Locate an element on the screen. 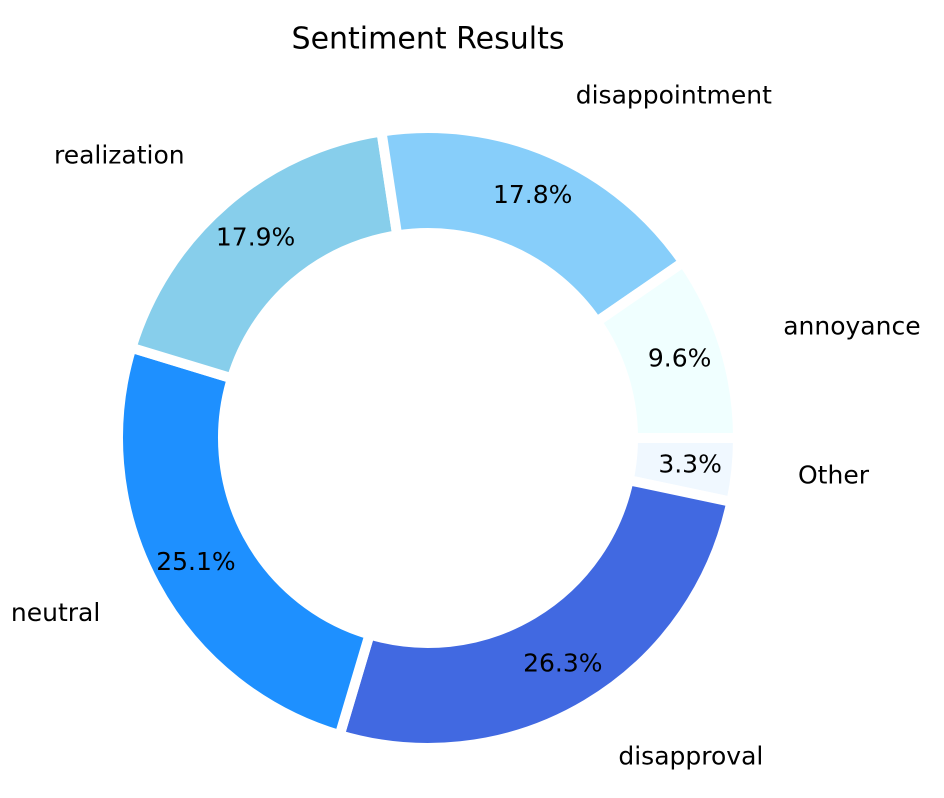 The image size is (944, 798). value-label: 25.1% is located at coordinates (195, 561).